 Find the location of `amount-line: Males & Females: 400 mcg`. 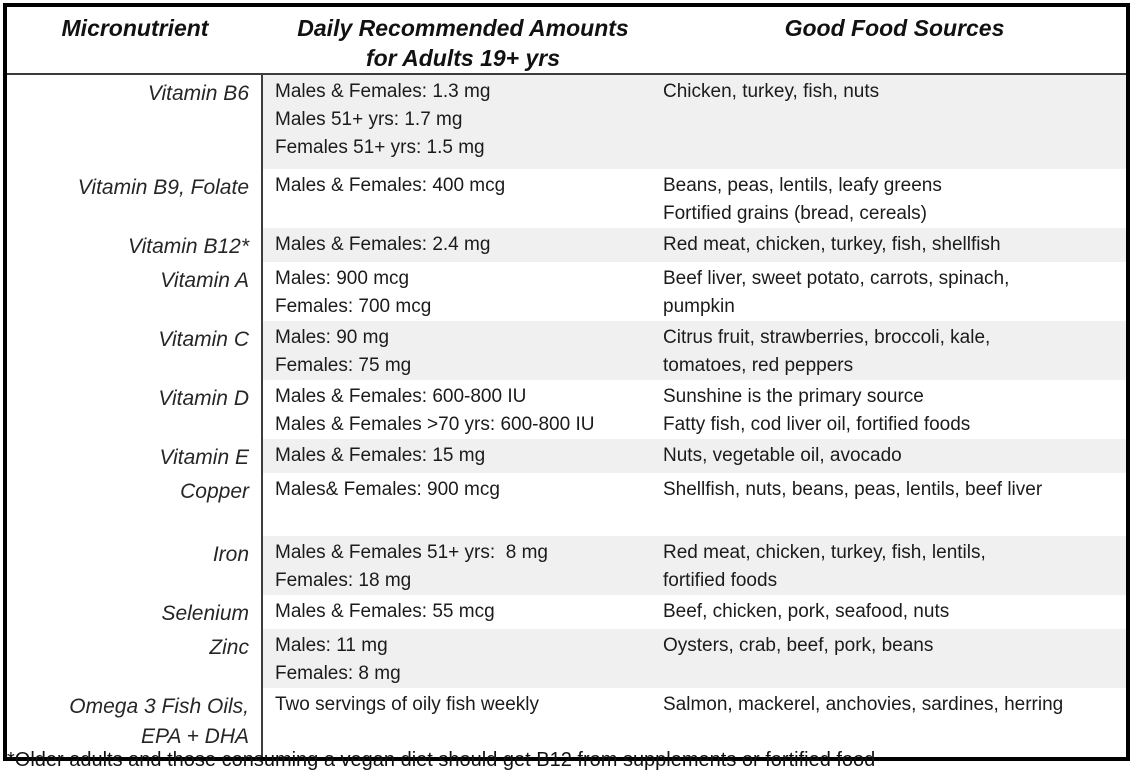

amount-line: Males & Females: 400 mcg is located at coordinates (390, 185).